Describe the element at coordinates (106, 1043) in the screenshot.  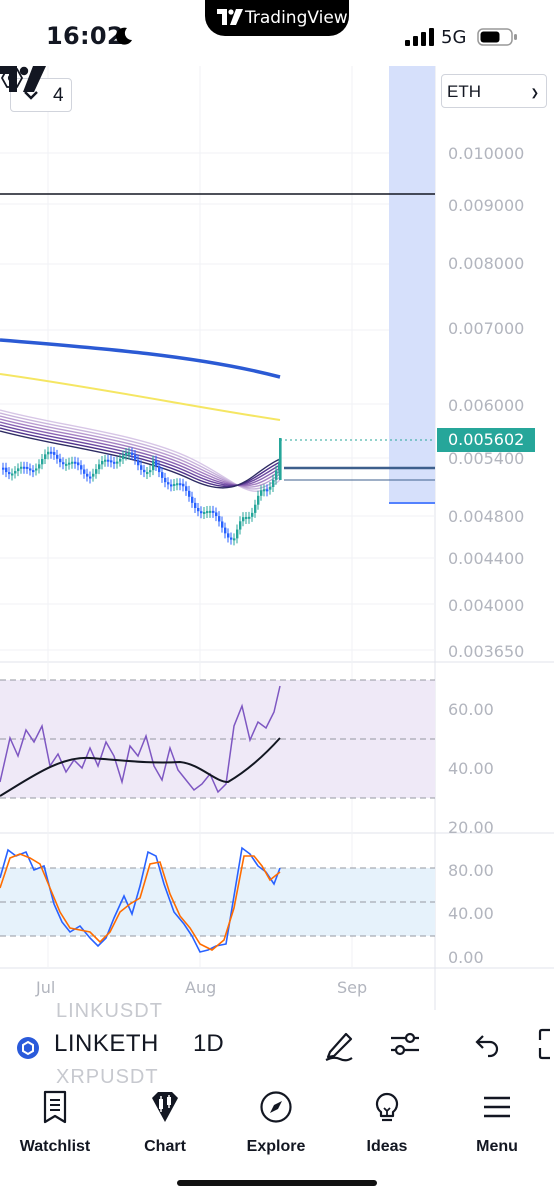
I see `symbol-name: LINKETH` at that location.